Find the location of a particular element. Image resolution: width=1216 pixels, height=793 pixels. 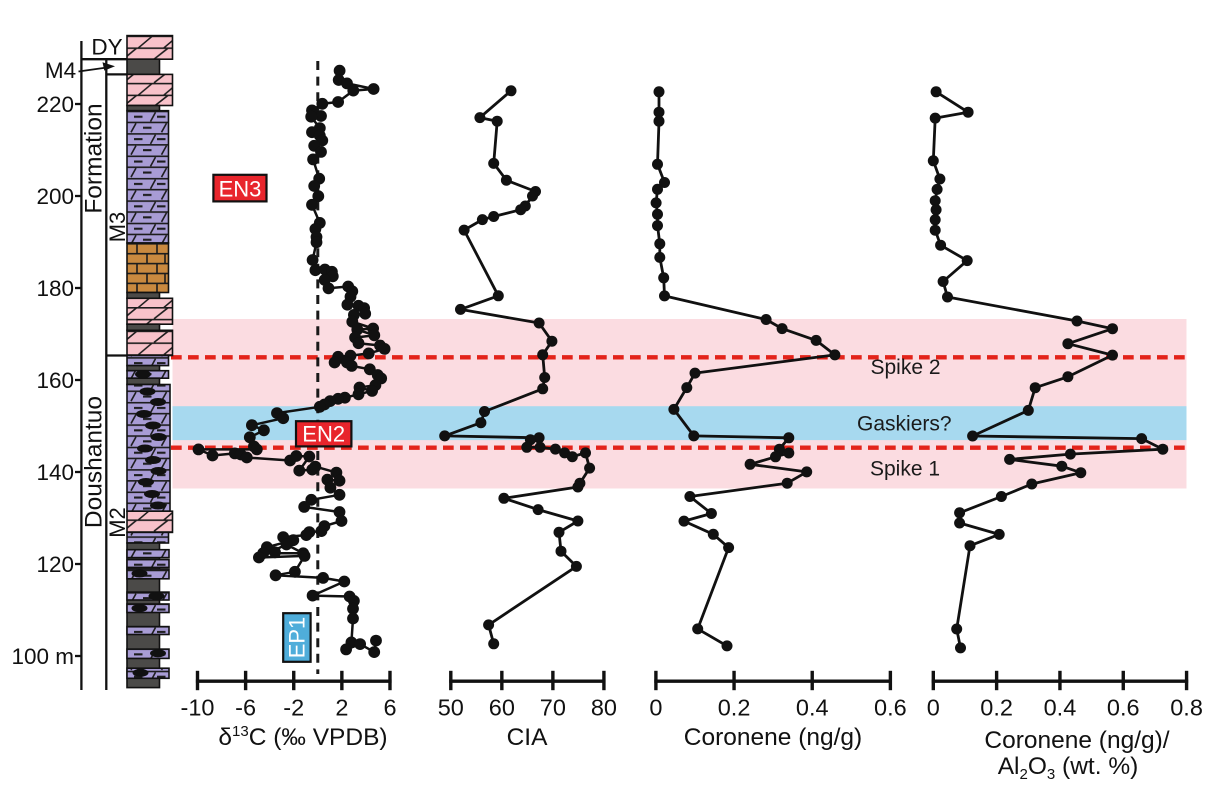

svg-text: 6 is located at coordinates (389, 708).